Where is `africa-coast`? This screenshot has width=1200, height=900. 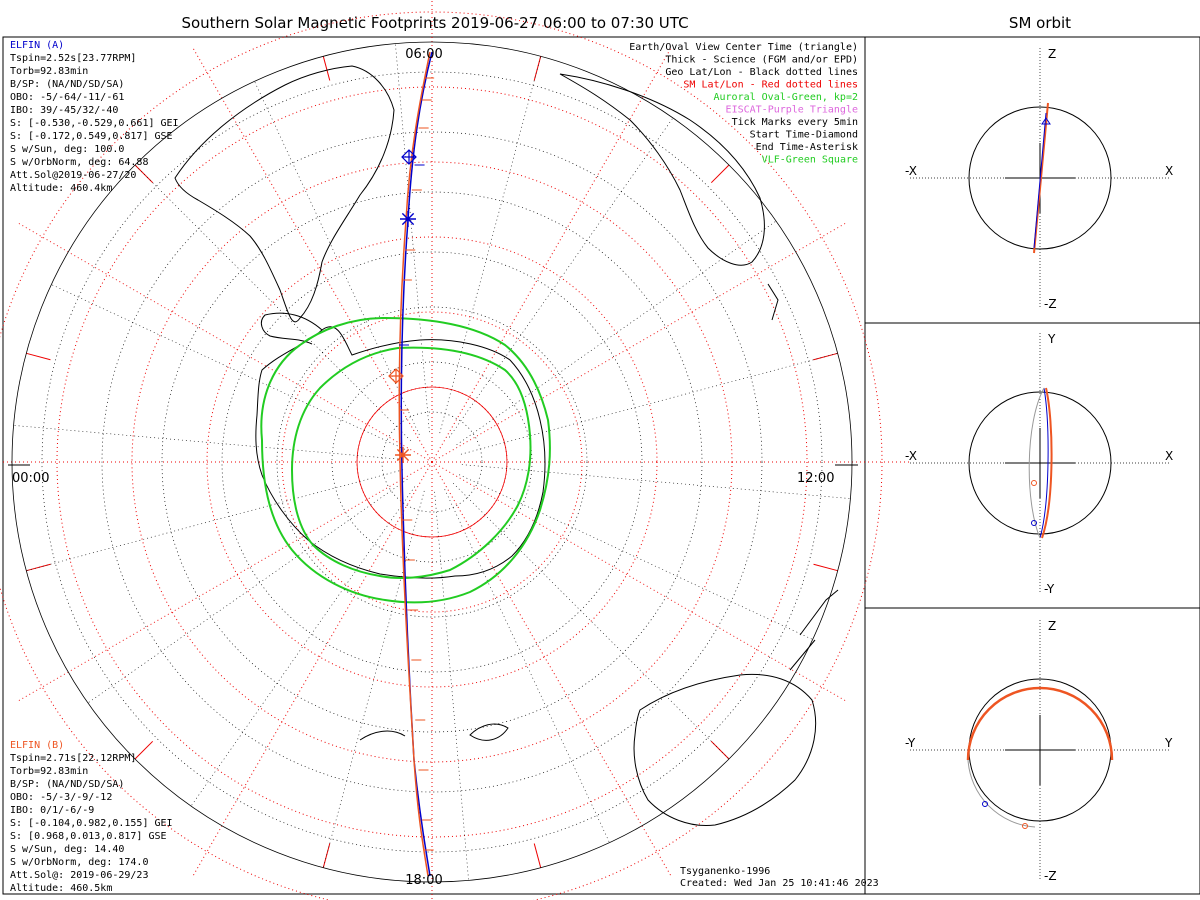
africa-coast is located at coordinates (662, 169).